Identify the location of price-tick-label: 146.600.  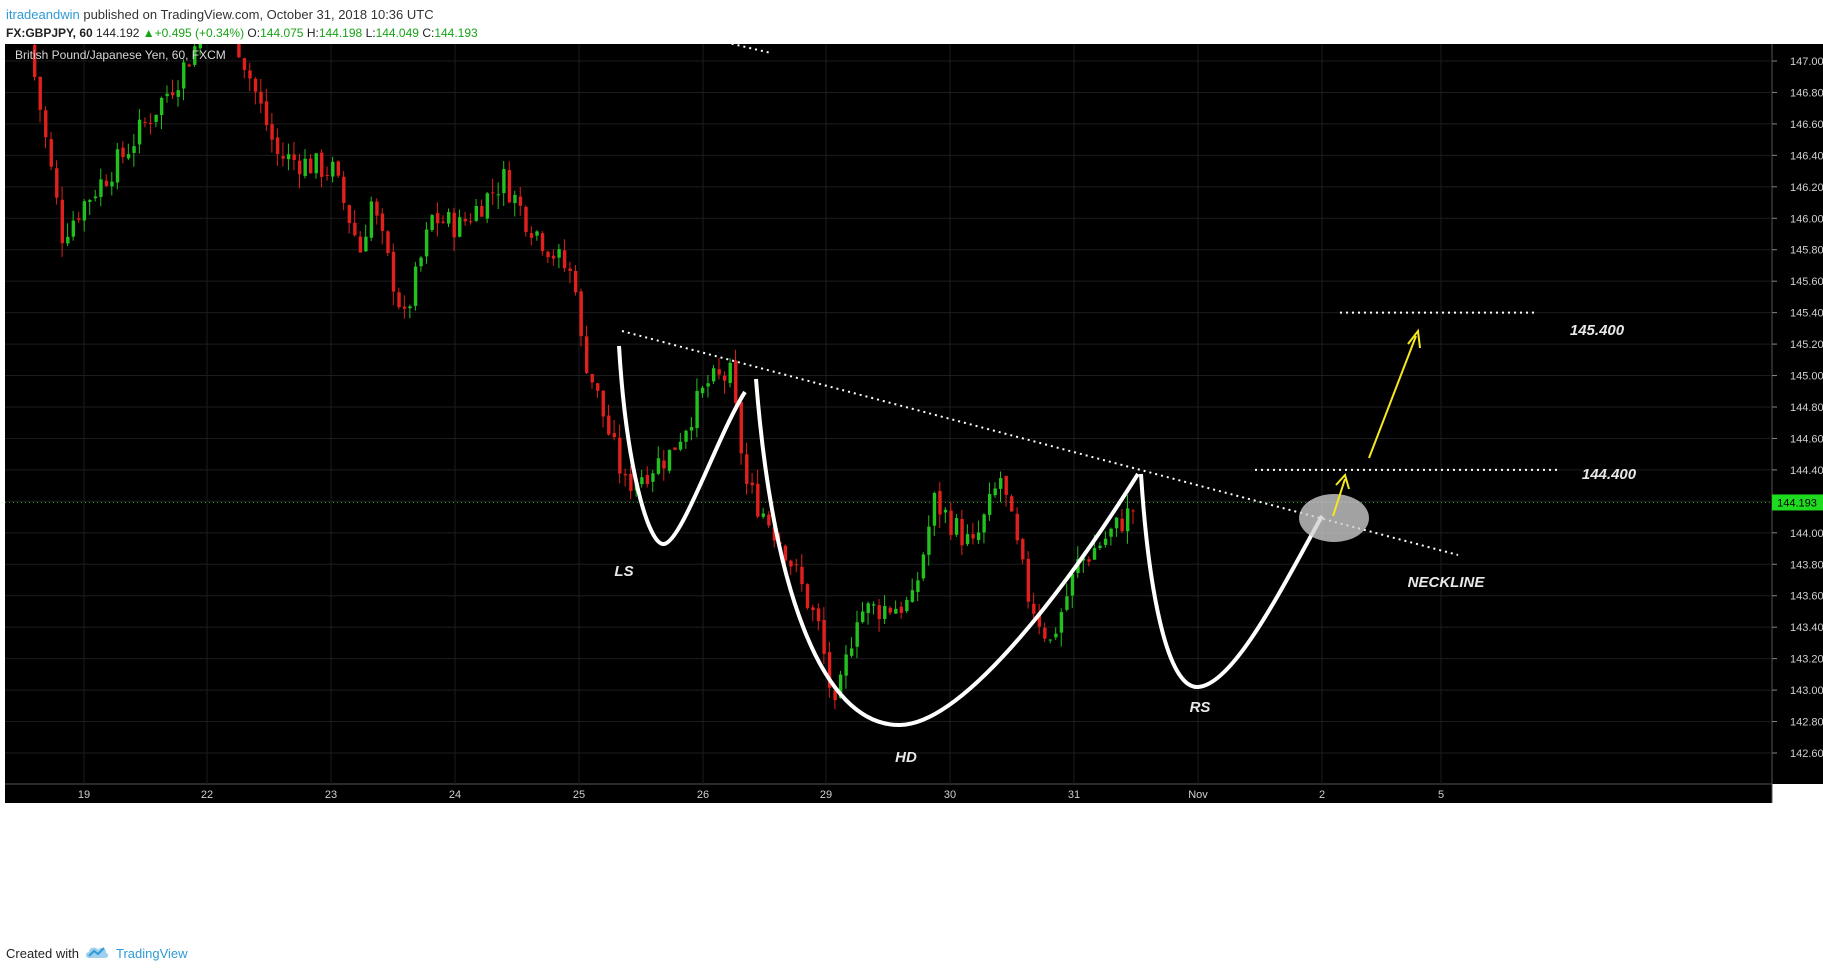
(1806, 125).